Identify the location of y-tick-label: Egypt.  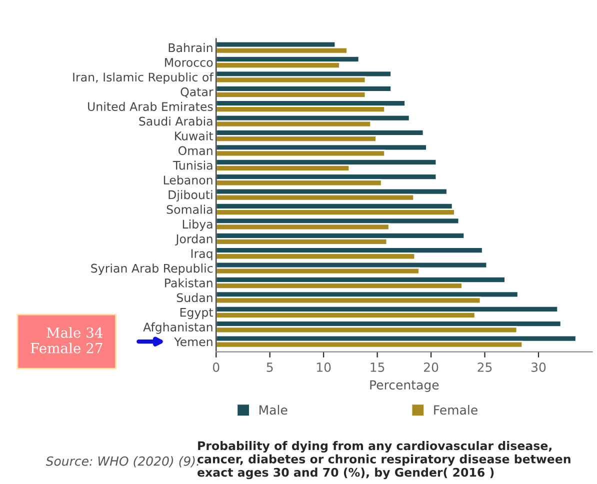
(197, 314).